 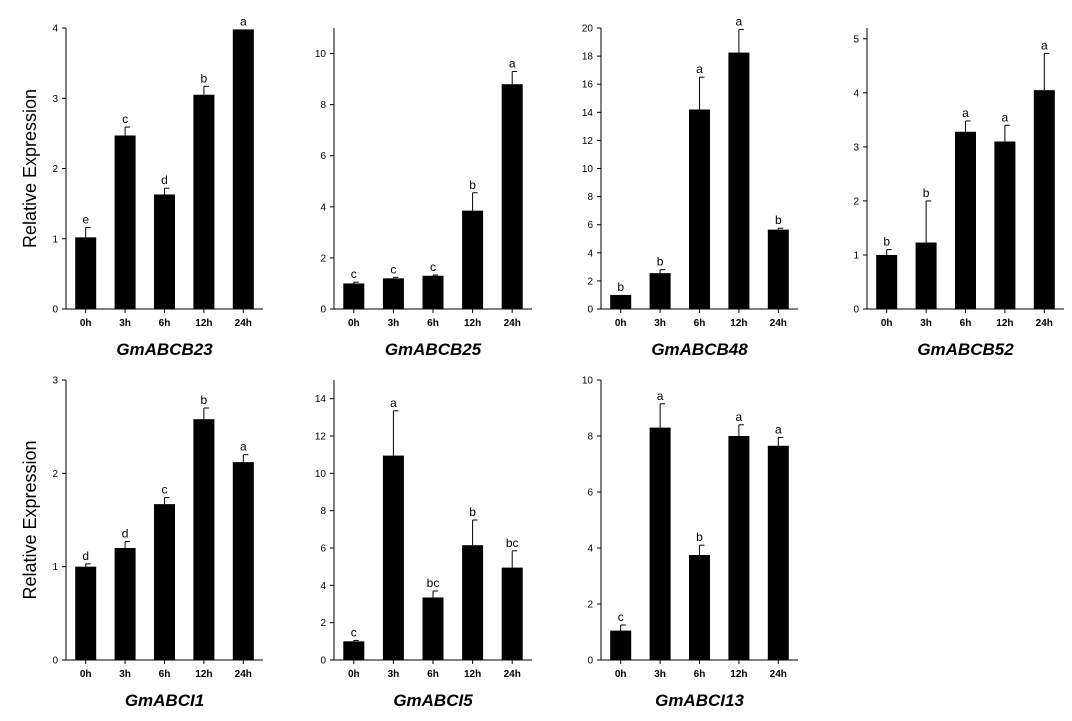 What do you see at coordinates (321, 399) in the screenshot?
I see `y-tick-label: 14` at bounding box center [321, 399].